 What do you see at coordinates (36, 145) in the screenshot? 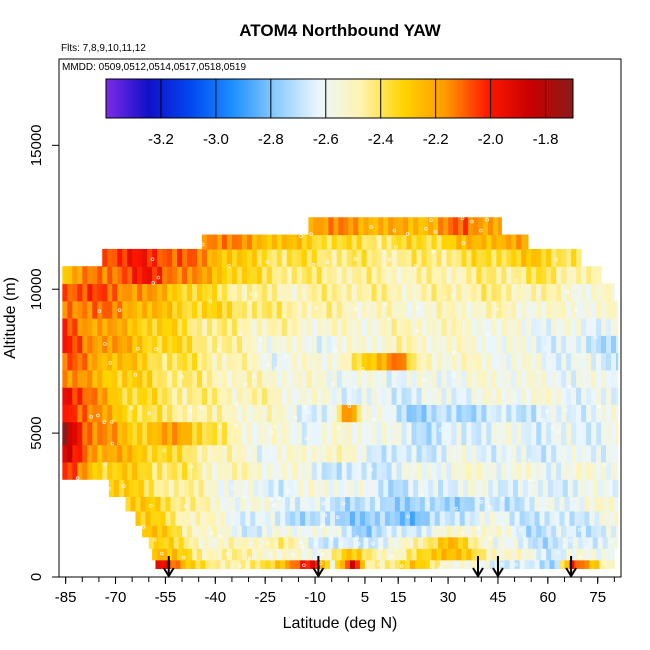
I see `y-tick-label: 15000` at bounding box center [36, 145].